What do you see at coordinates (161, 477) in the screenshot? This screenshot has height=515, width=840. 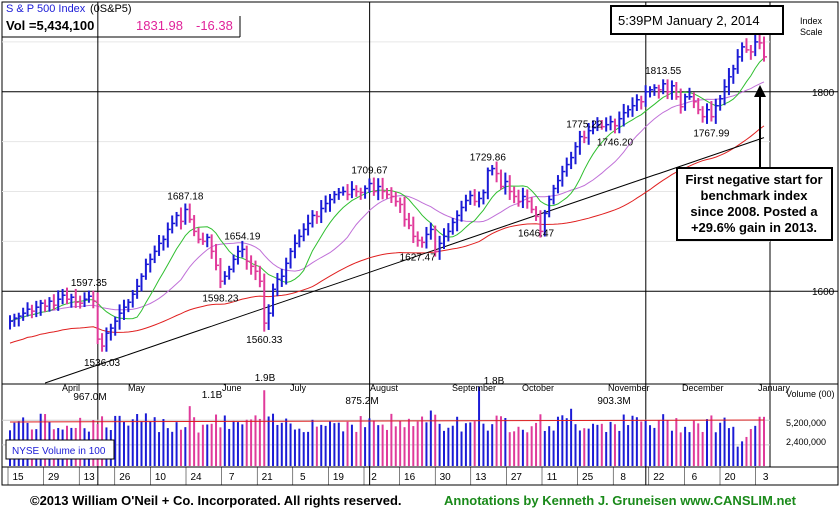 I see `day-tick-label: 10` at bounding box center [161, 477].